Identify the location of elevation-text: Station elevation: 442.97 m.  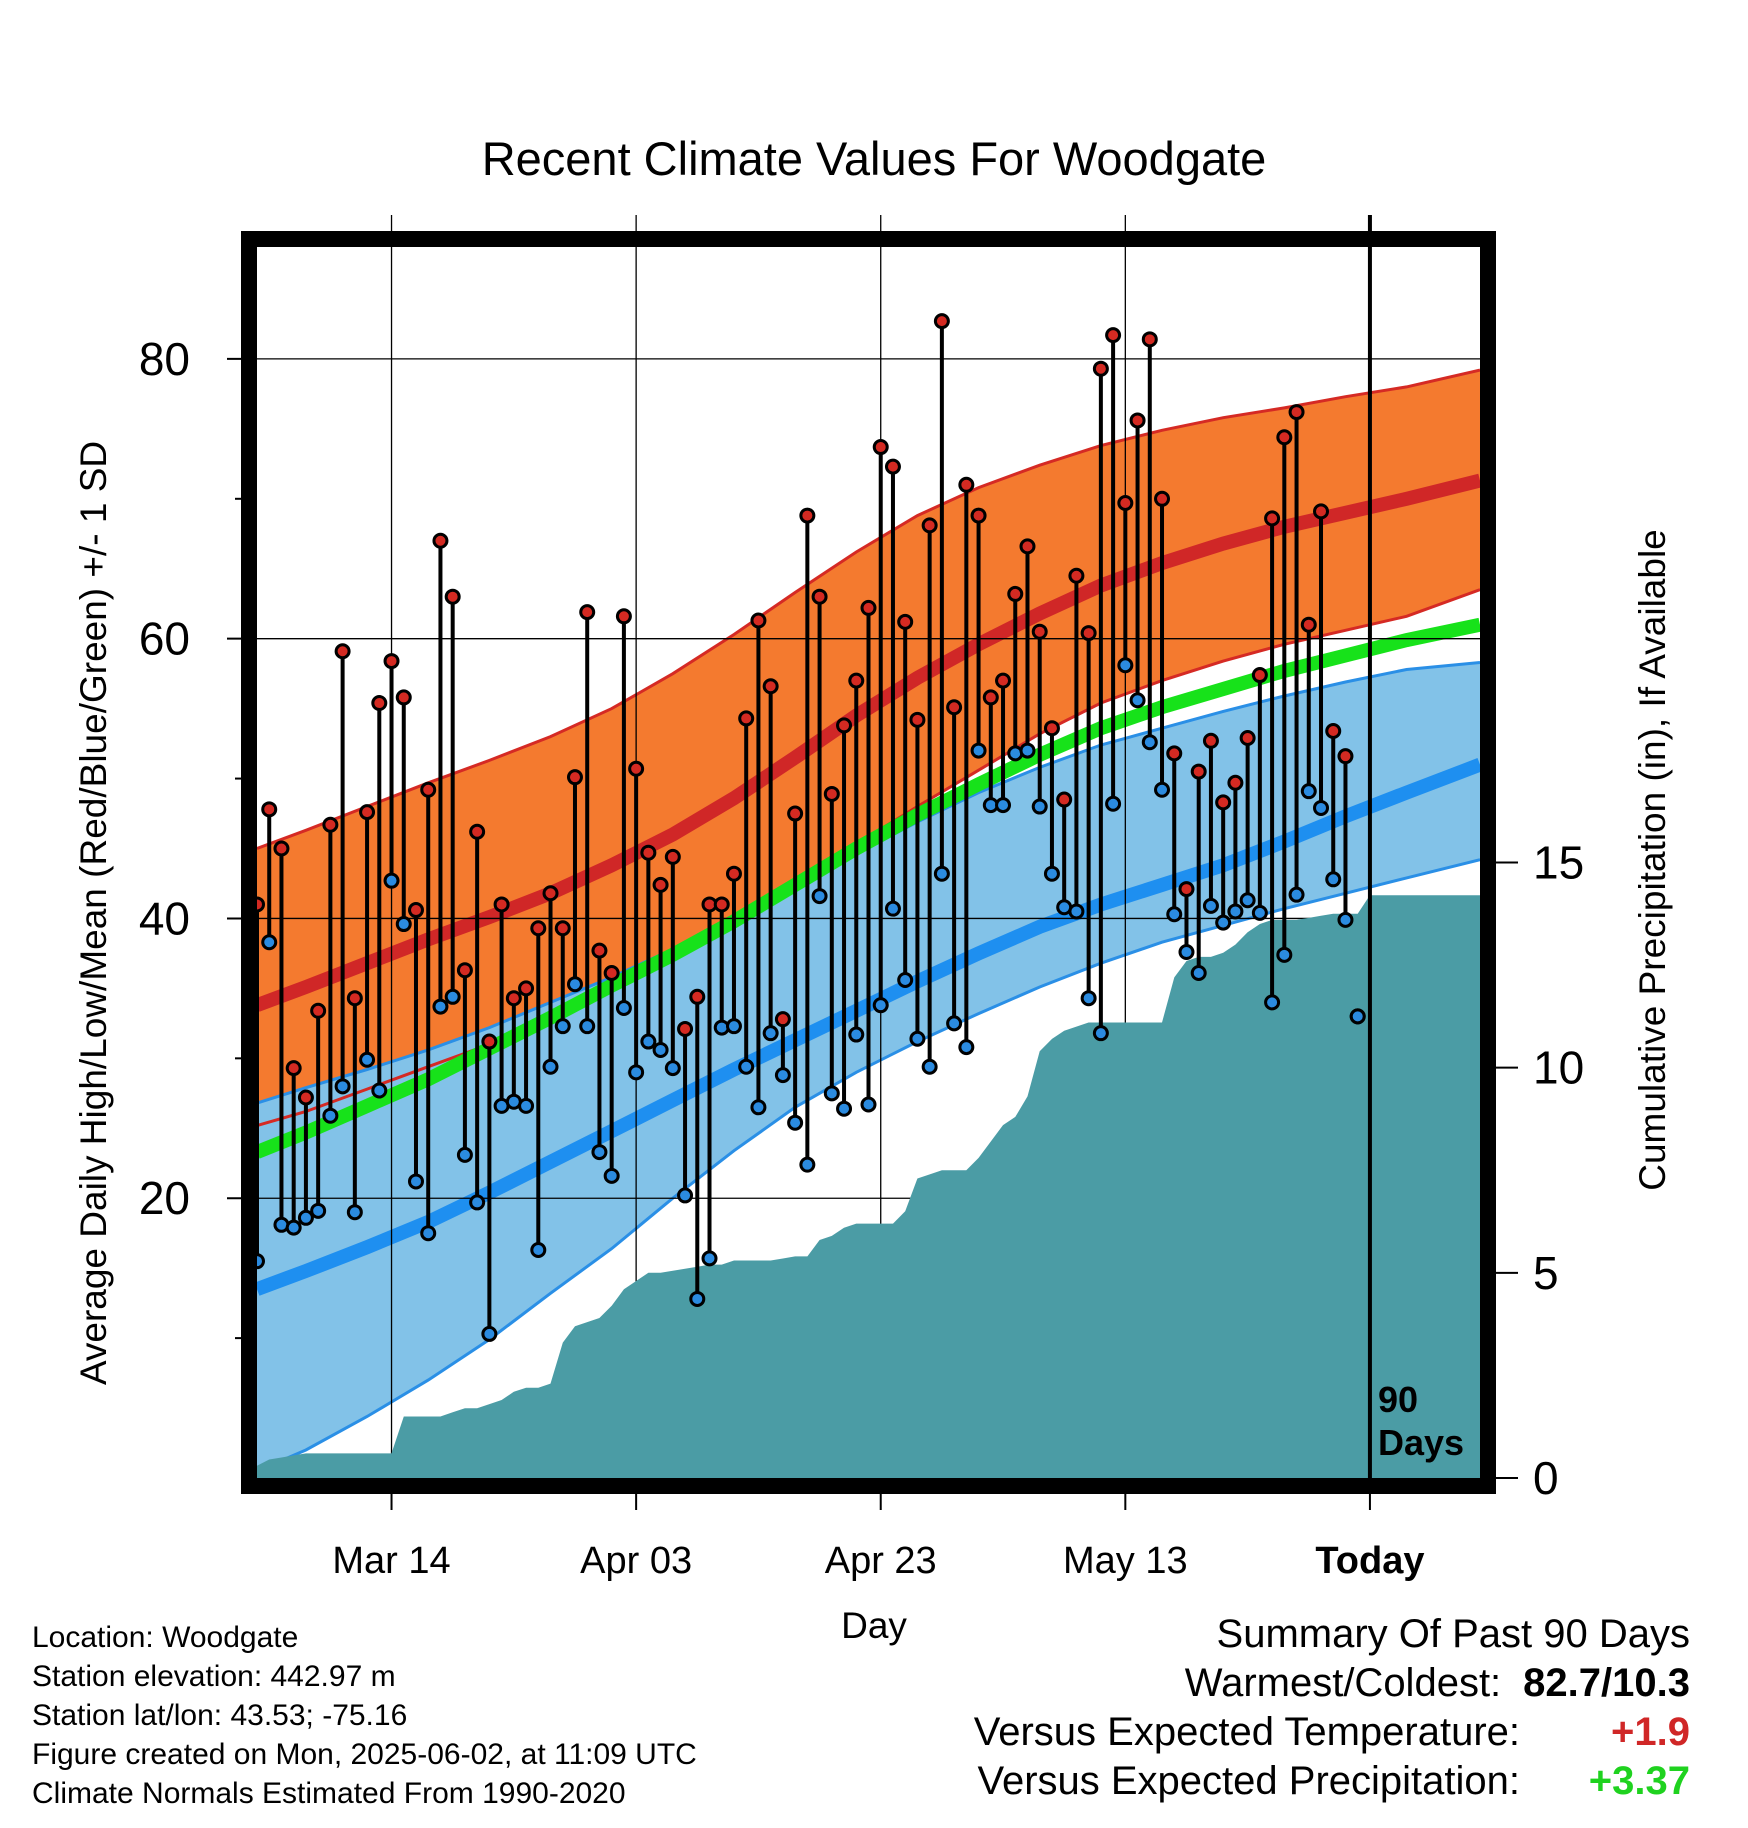
(214, 1676).